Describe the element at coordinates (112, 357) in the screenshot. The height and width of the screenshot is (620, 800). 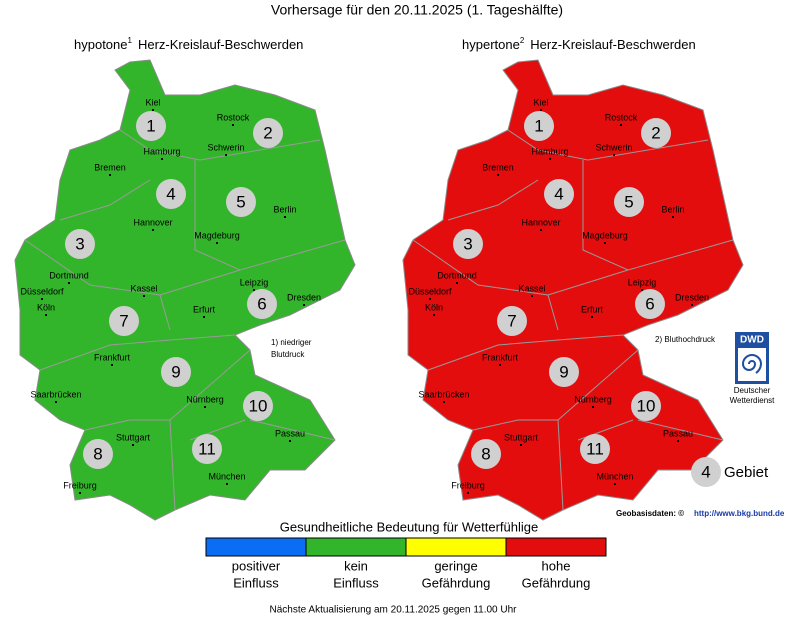
I see `city-label: Frankfurt` at that location.